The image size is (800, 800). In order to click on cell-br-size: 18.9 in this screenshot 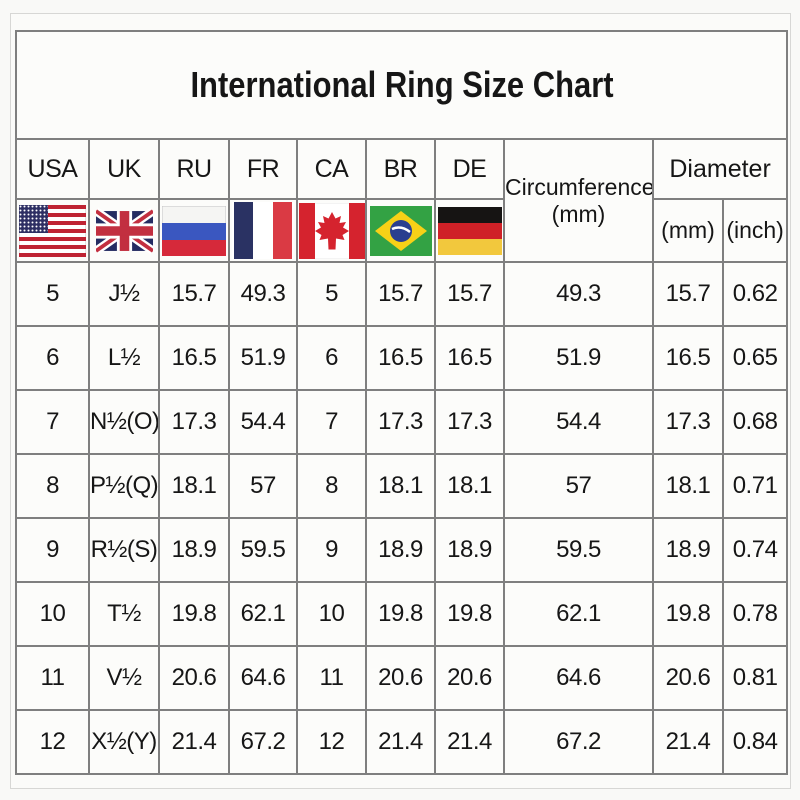, I will do `click(400, 550)`.